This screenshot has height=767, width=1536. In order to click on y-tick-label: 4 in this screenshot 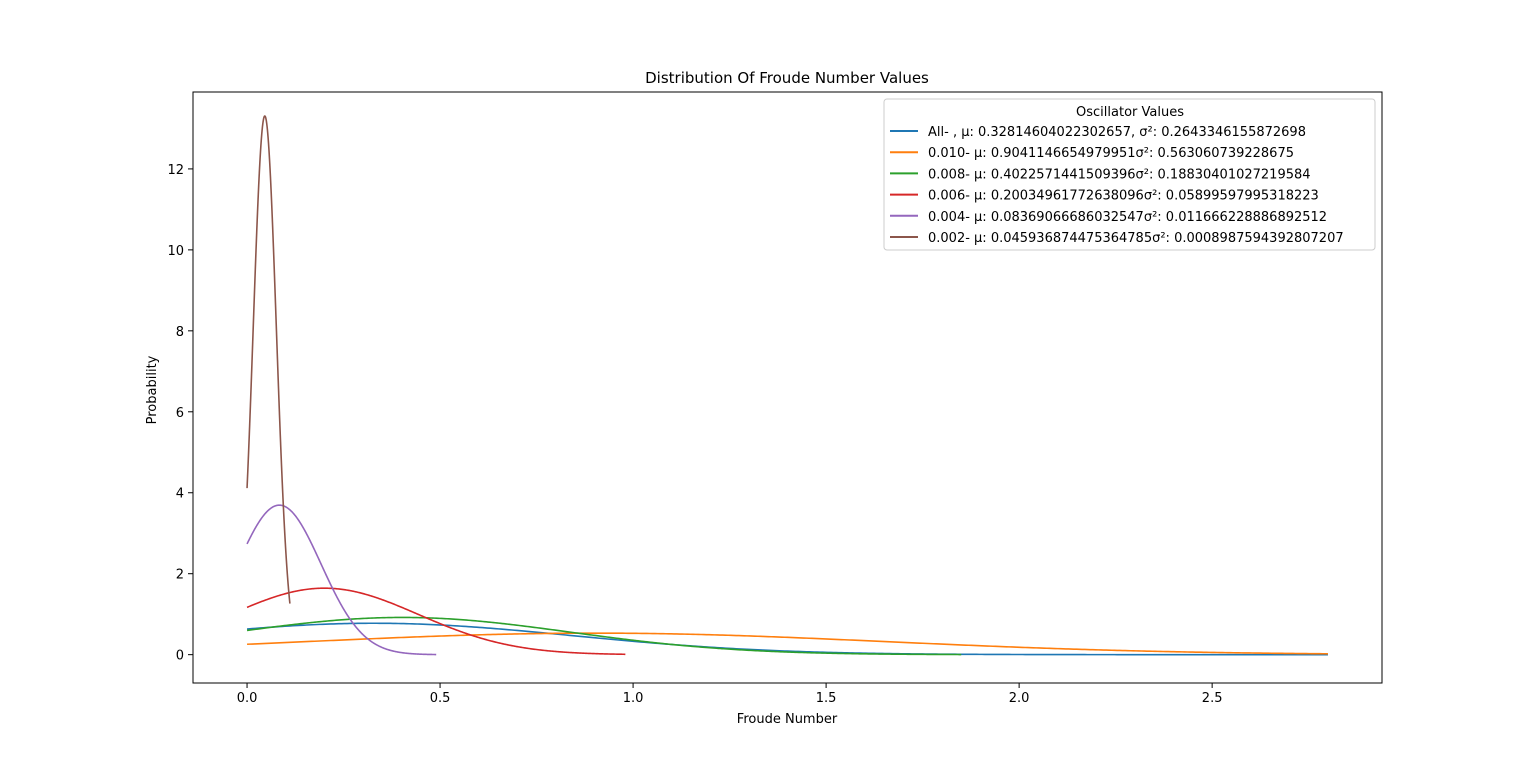, I will do `click(180, 494)`.